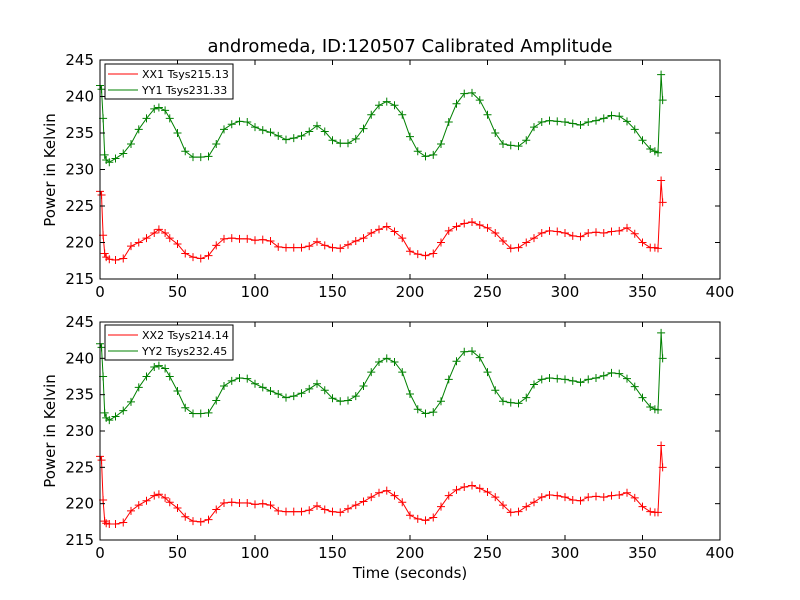 This screenshot has width=800, height=600. What do you see at coordinates (332, 553) in the screenshot?
I see `x-tick-label: 150` at bounding box center [332, 553].